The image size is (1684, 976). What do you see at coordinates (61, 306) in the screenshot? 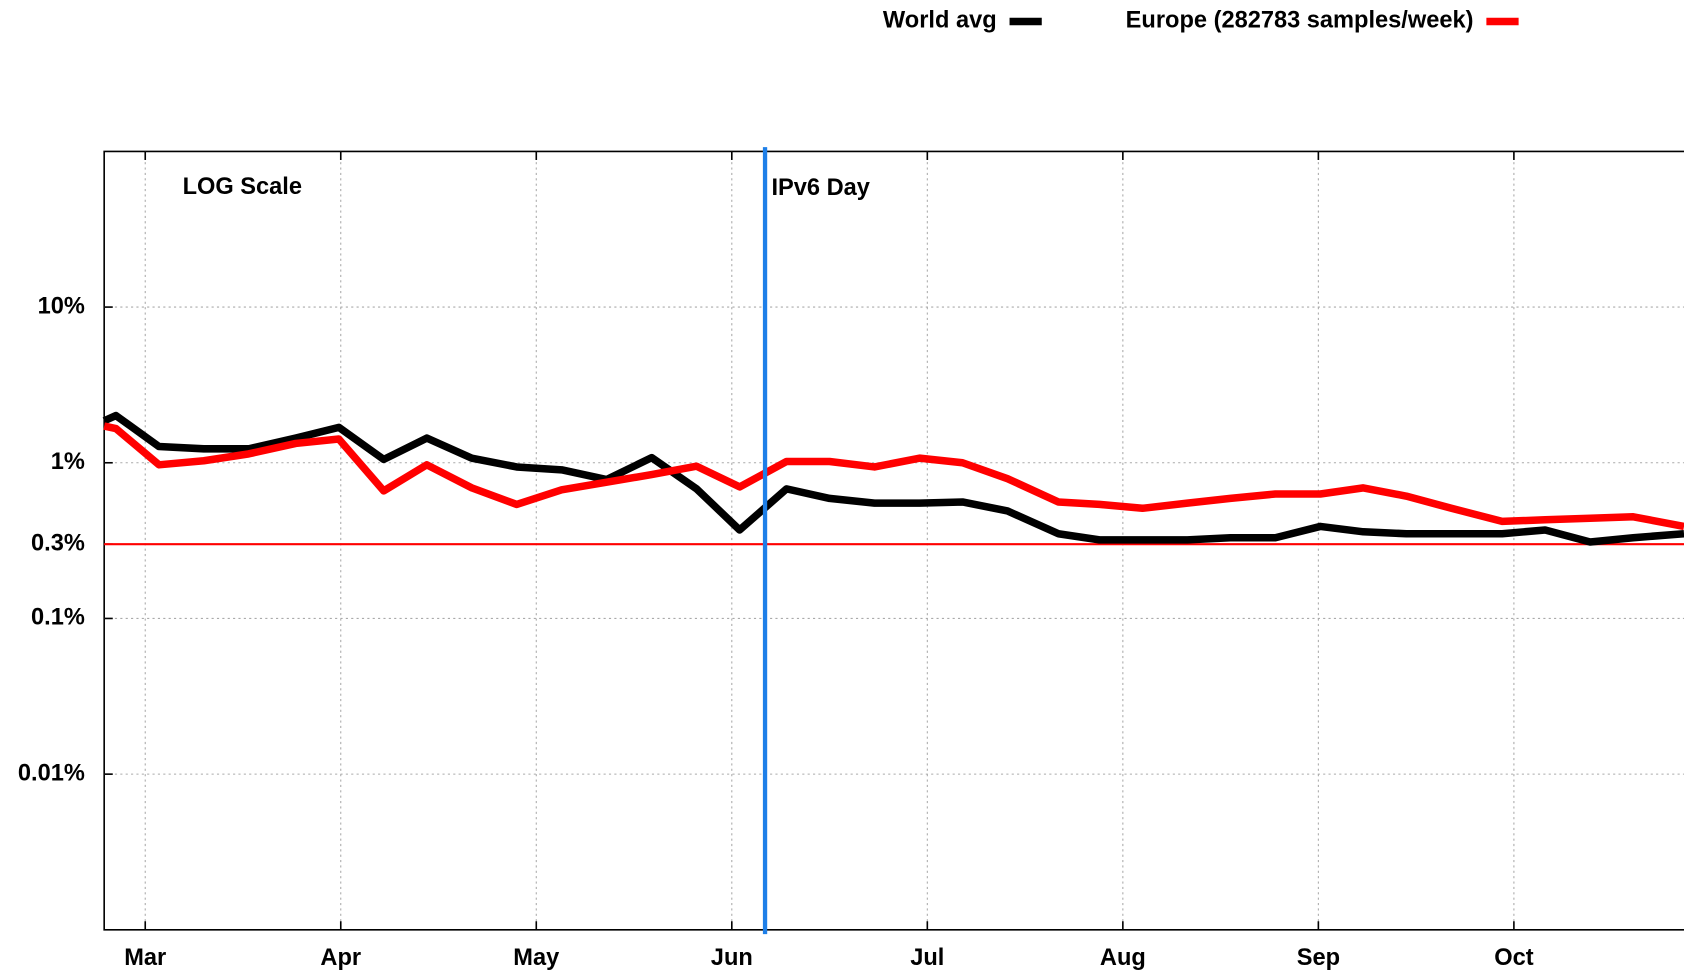
I see `y-tick-label: 10%` at bounding box center [61, 306].